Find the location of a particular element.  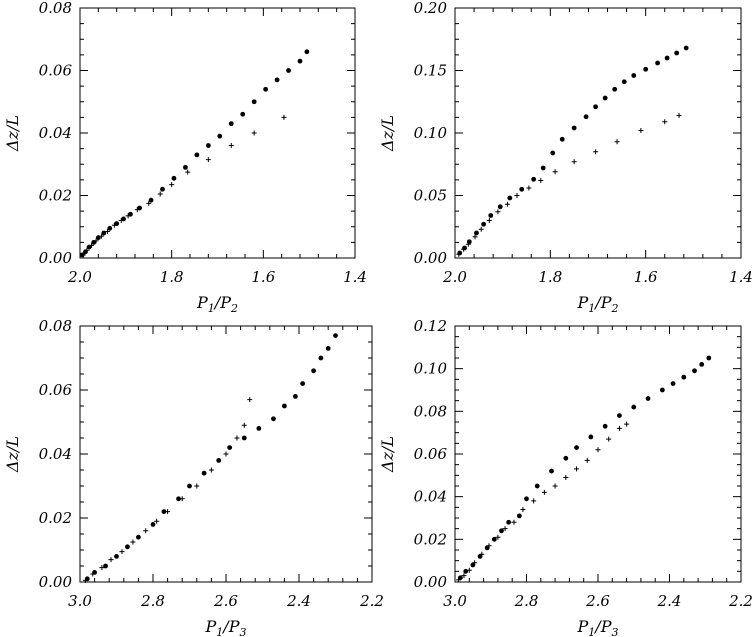

y-tick-label: 0.06 is located at coordinates (431, 454).